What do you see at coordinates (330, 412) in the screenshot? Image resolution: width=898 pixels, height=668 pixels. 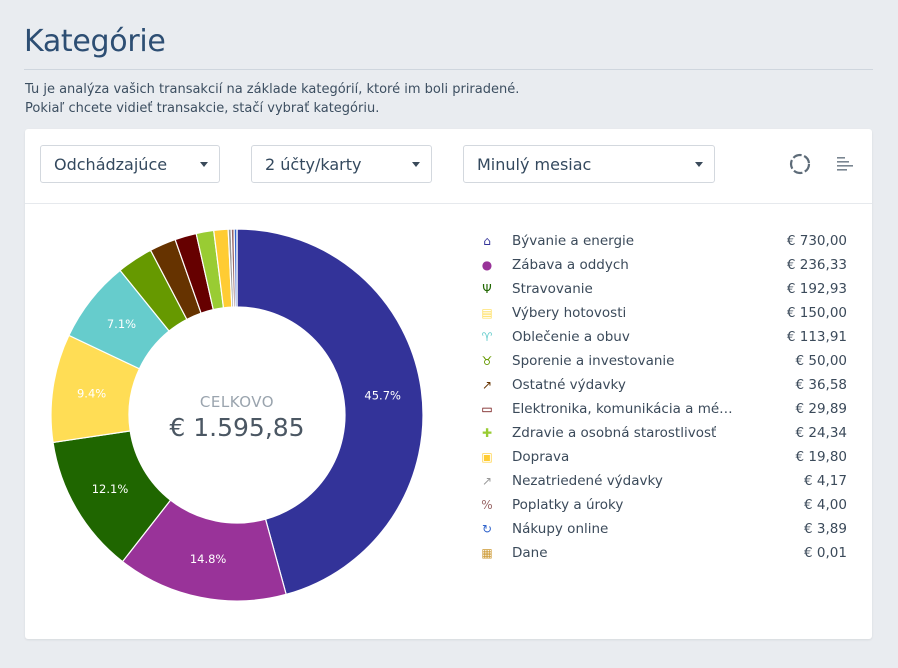 I see `donut-slice` at bounding box center [330, 412].